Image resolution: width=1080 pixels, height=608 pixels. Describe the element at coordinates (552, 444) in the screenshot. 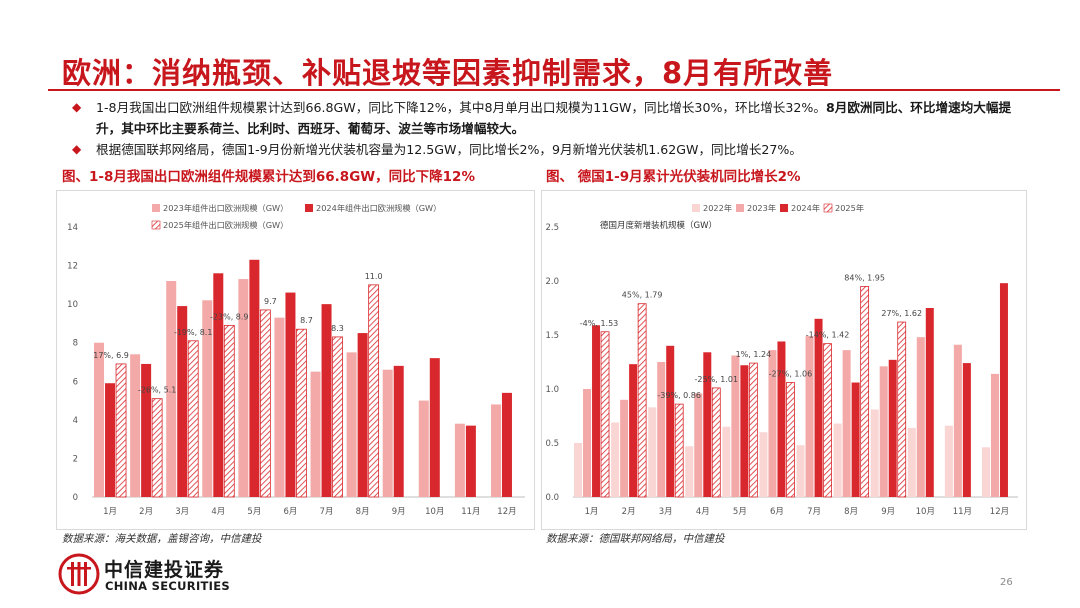

I see `y-tick-label: 0.5` at that location.